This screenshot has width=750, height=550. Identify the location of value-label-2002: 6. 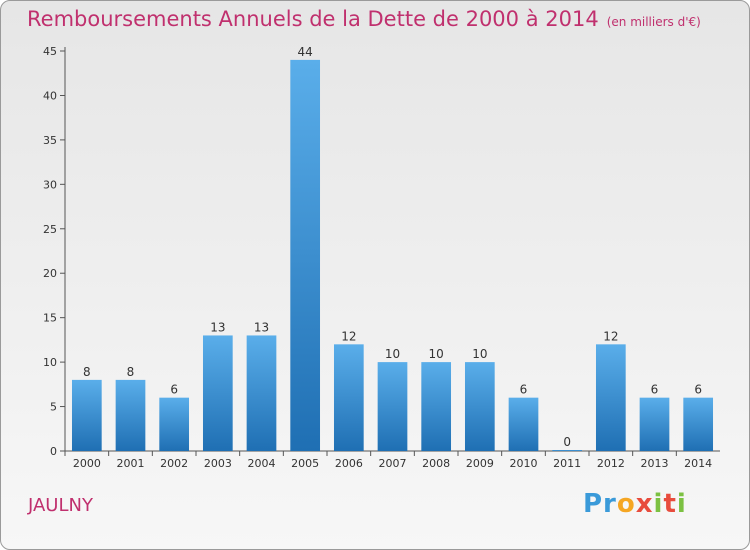
(174, 390).